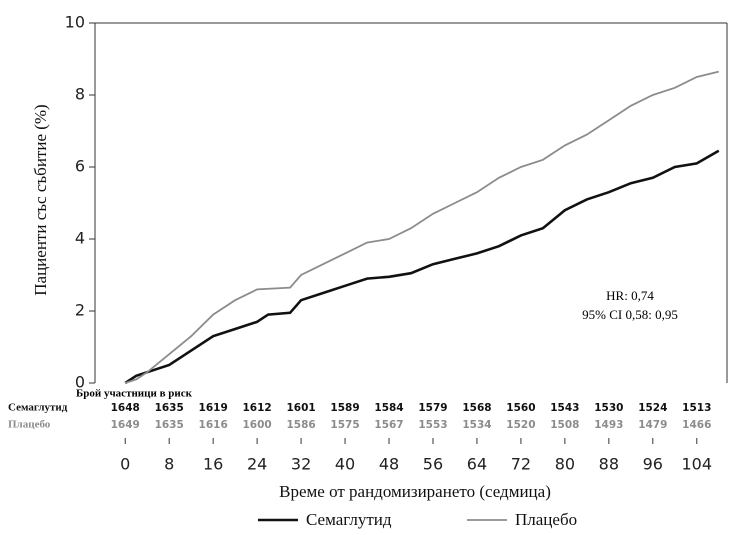 The height and width of the screenshot is (535, 736). I want to click on x-tick-label: 48, so click(389, 464).